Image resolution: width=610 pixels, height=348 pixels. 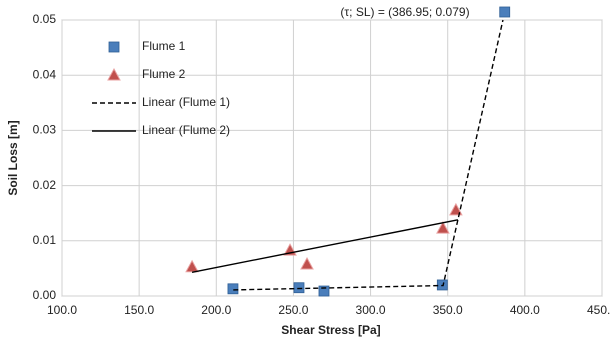 I want to click on legend-label: Flume 1, so click(x=164, y=46).